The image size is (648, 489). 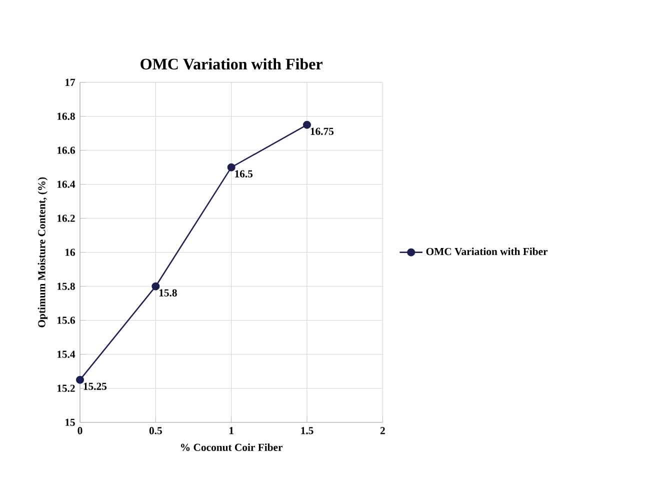 I want to click on x-tick-label: 0.5, so click(x=155, y=430).